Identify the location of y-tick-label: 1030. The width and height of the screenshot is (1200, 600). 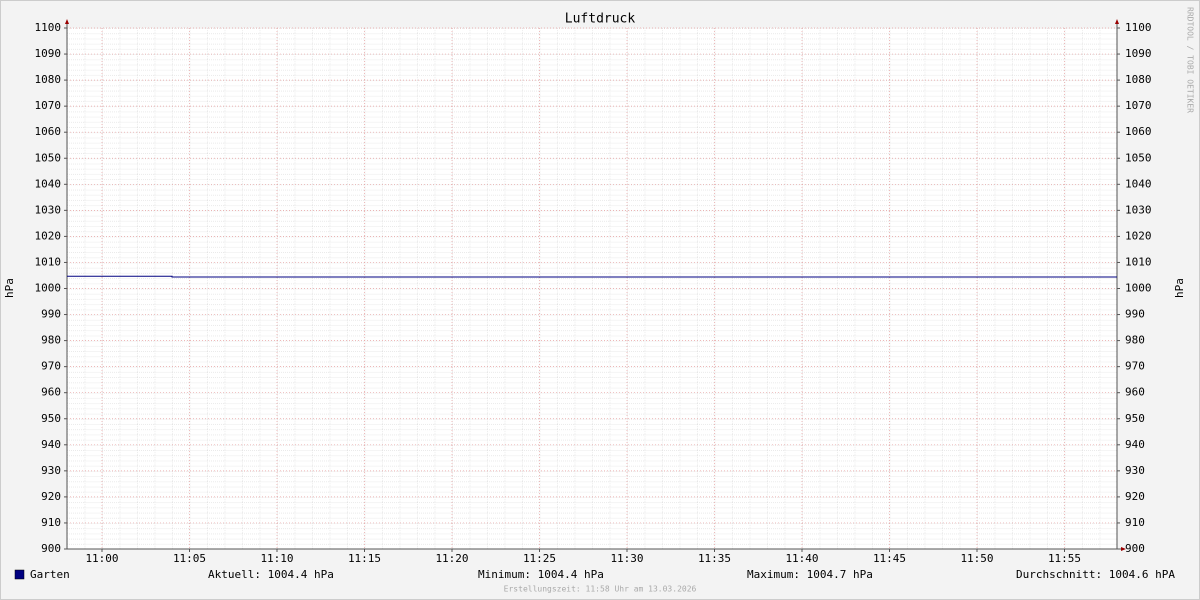
(48, 209).